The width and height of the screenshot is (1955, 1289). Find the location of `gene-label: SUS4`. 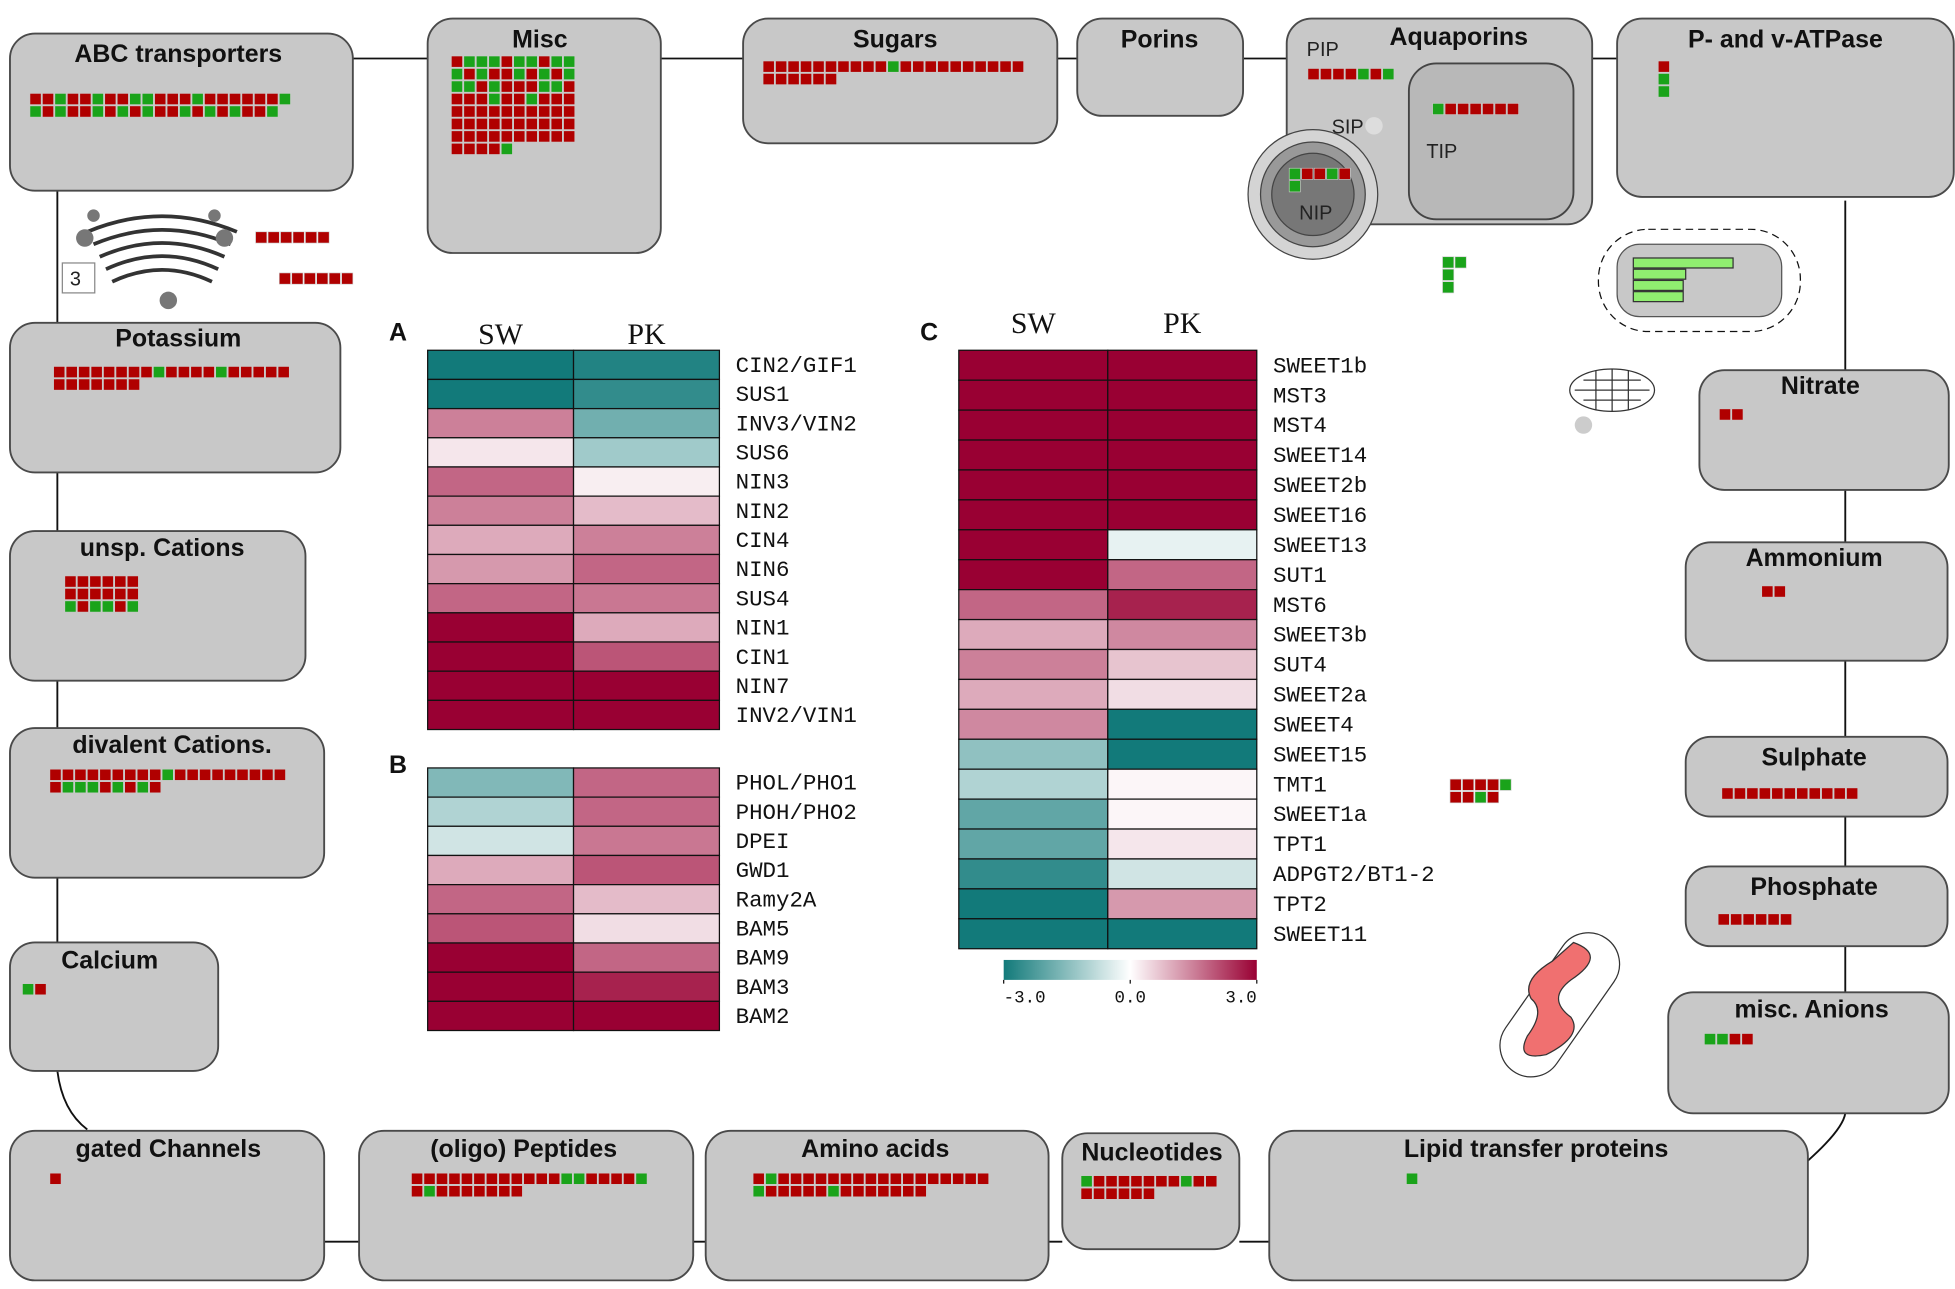

gene-label: SUS4 is located at coordinates (763, 599).